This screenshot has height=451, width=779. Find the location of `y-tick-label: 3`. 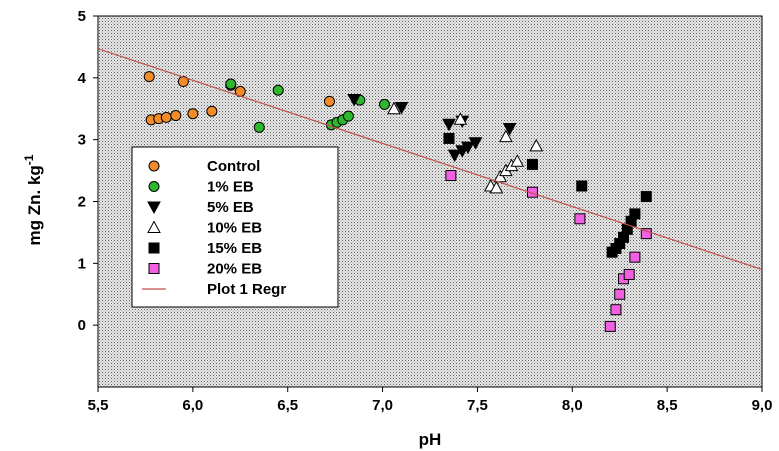

y-tick-label: 3 is located at coordinates (82, 140).